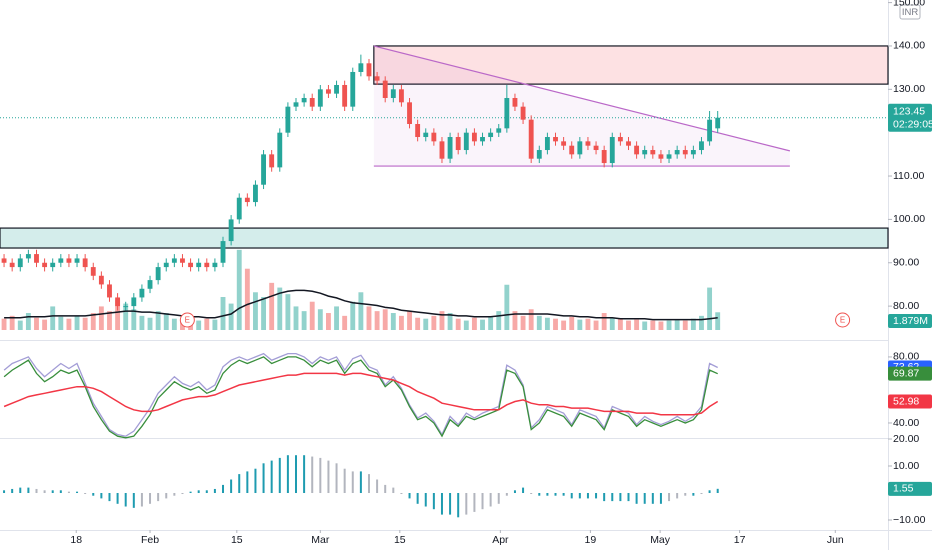 The image size is (932, 550). I want to click on volume-ma, so click(361, 305).